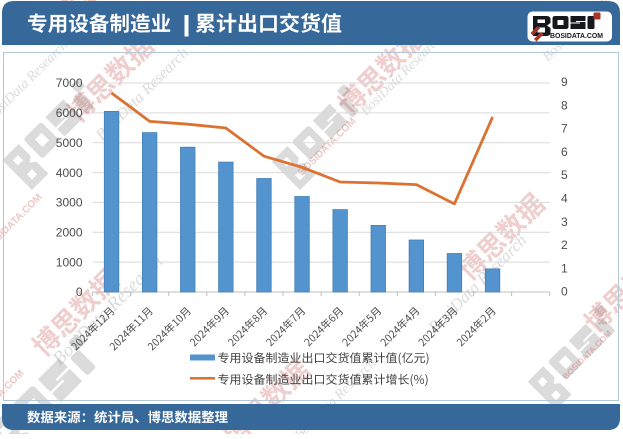  Describe the element at coordinates (69, 83) in the screenshot. I see `svg-text: 7000` at that location.